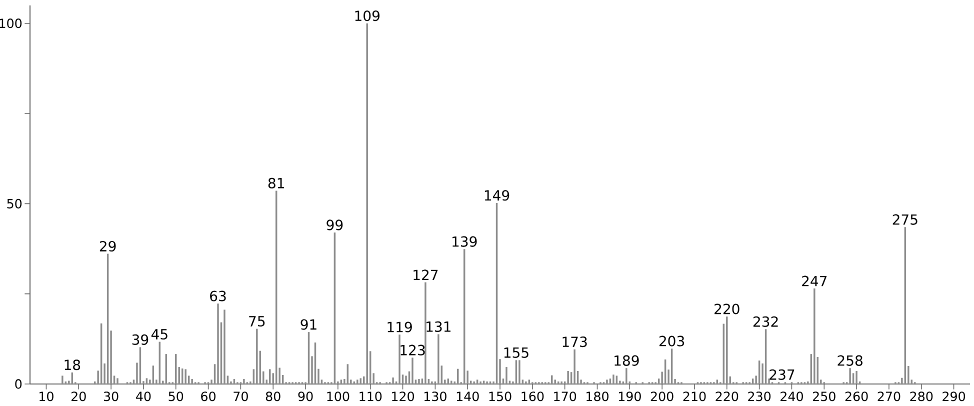 The image size is (974, 406). Describe the element at coordinates (856, 397) in the screenshot. I see `x-tick-label: 260` at that location.